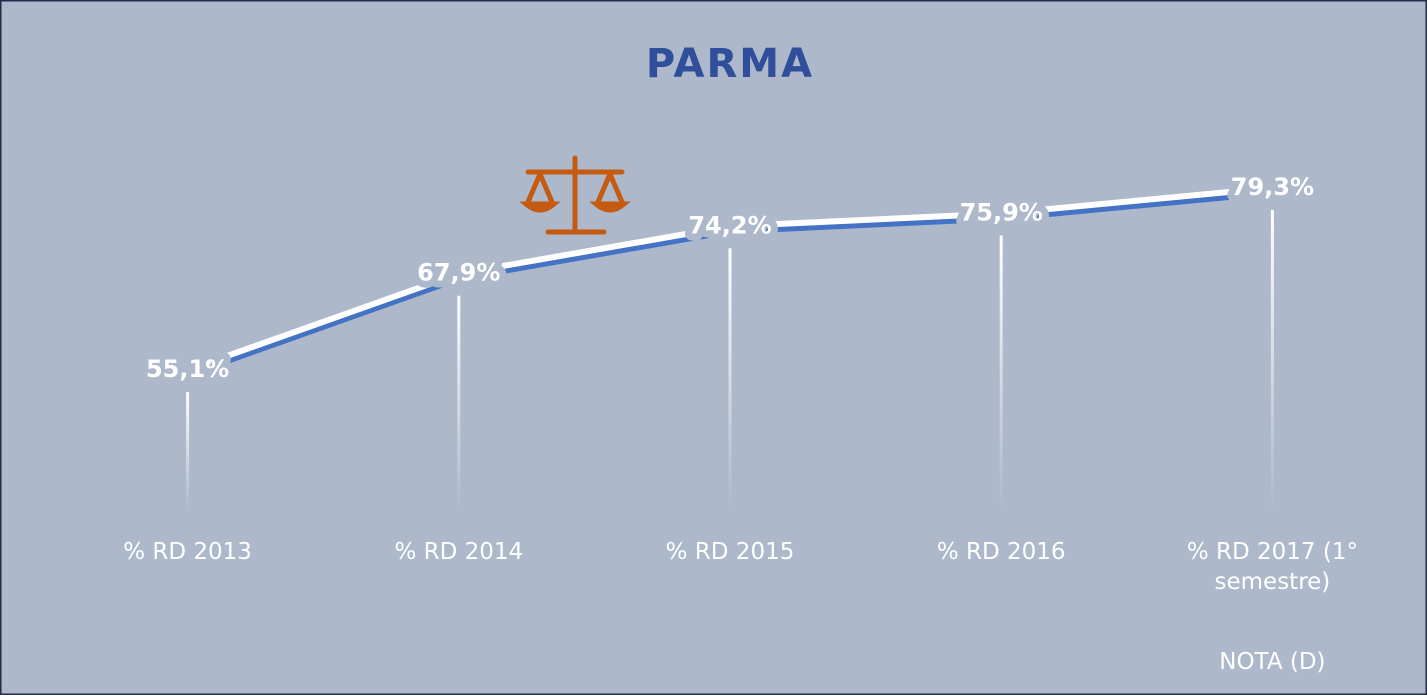 This screenshot has height=695, width=1427. I want to click on annotation: NOTA (D), so click(1272, 662).